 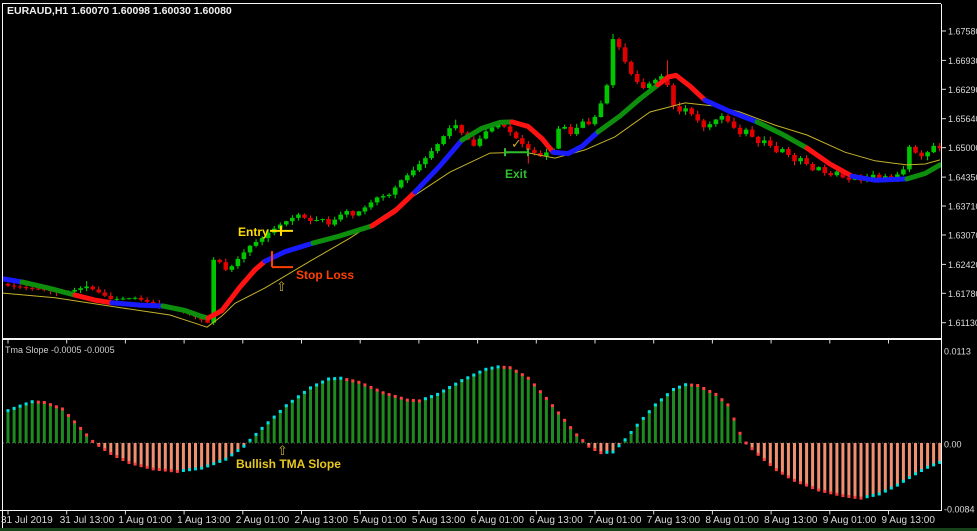 I want to click on tma-segment-green, so click(x=487, y=131).